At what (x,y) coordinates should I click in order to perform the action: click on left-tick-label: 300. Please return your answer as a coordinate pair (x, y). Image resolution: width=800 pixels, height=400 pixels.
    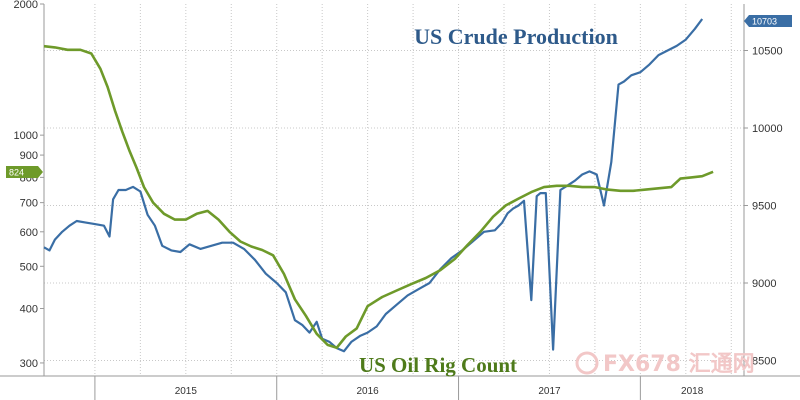
    Looking at the image, I should click on (29, 364).